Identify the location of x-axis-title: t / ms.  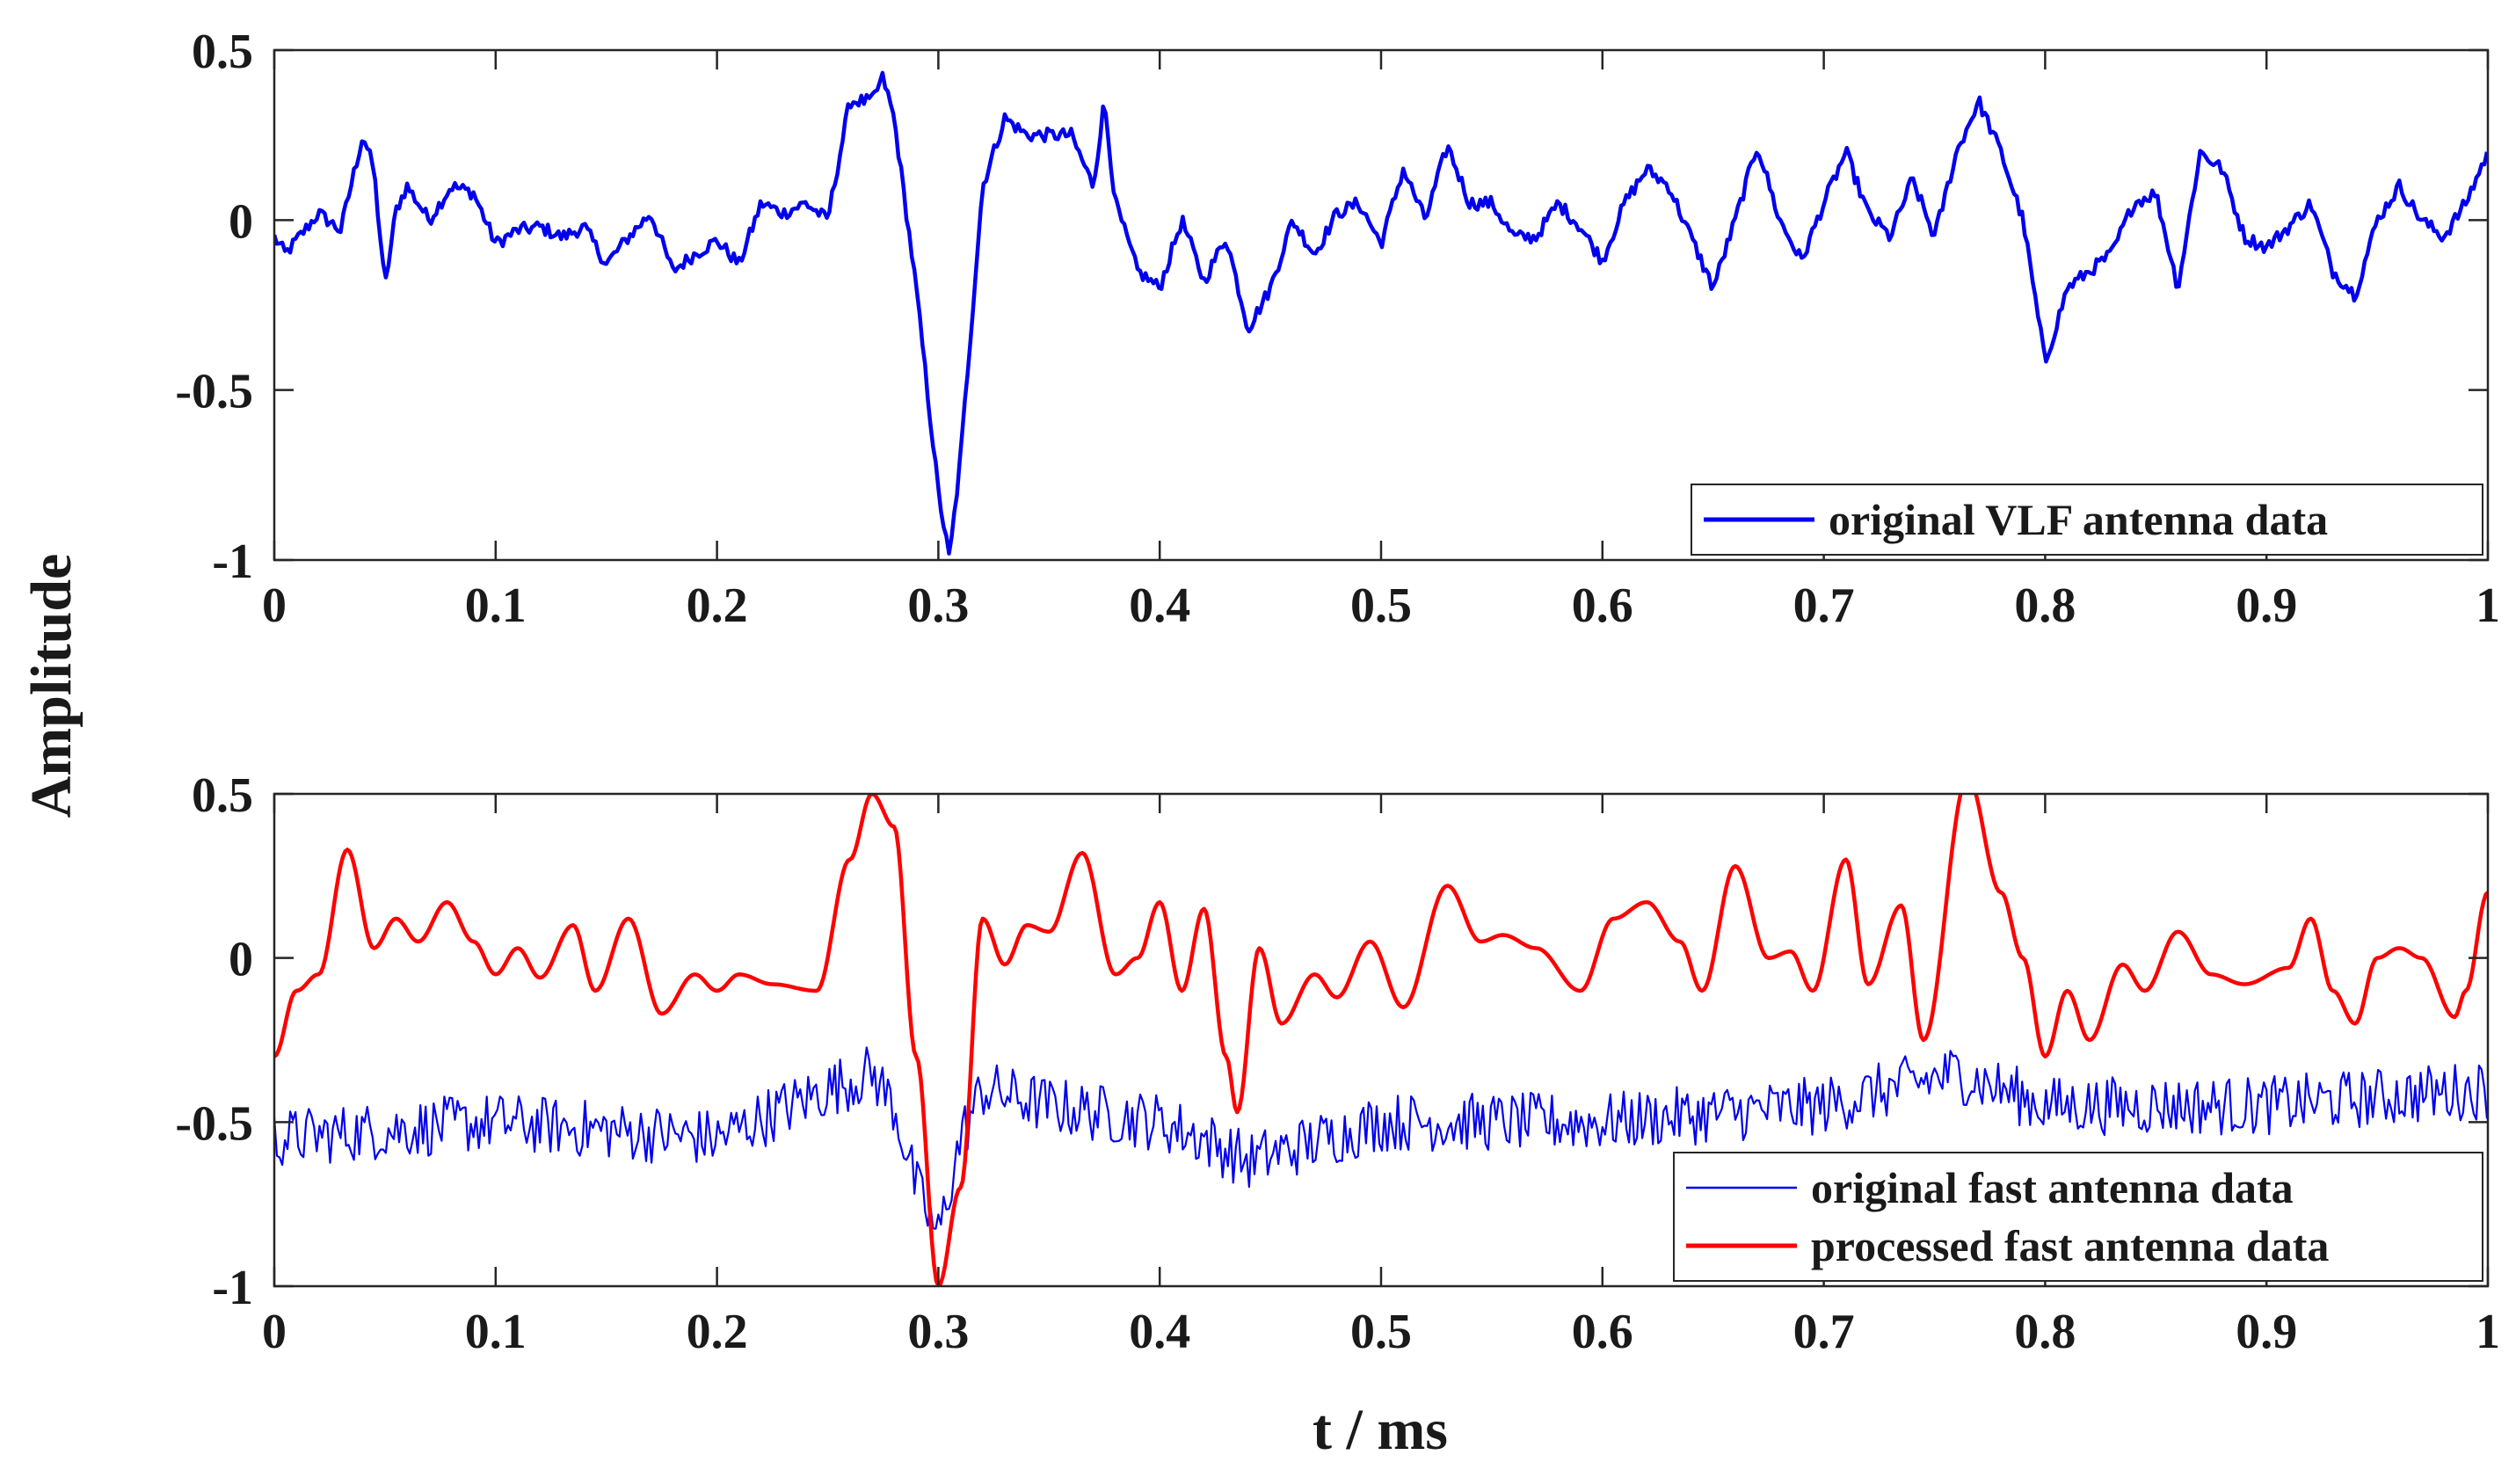
(1380, 1430).